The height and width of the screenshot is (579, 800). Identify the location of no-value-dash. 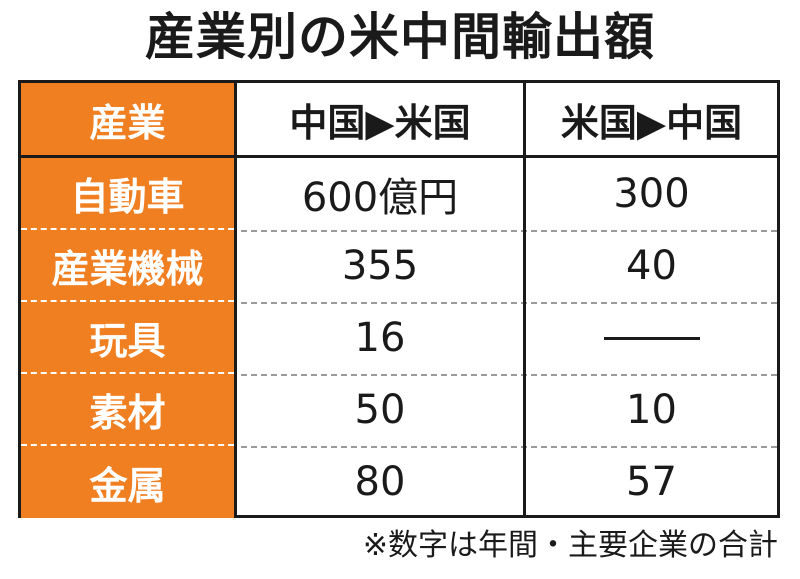
(651, 338).